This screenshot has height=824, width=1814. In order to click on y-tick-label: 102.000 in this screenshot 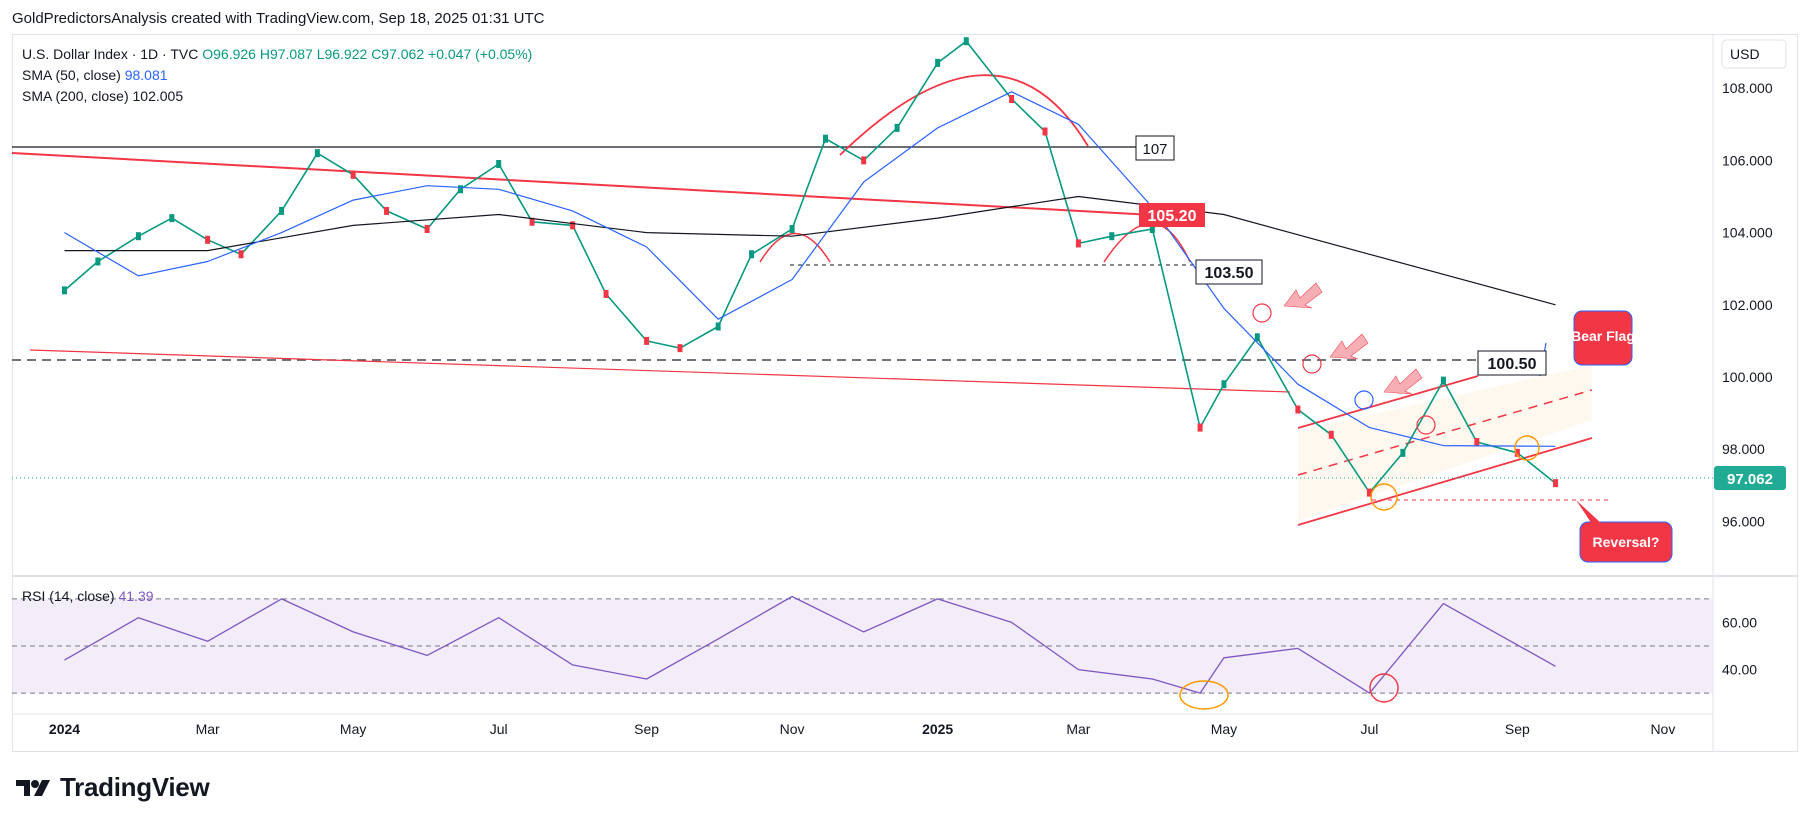, I will do `click(1747, 305)`.